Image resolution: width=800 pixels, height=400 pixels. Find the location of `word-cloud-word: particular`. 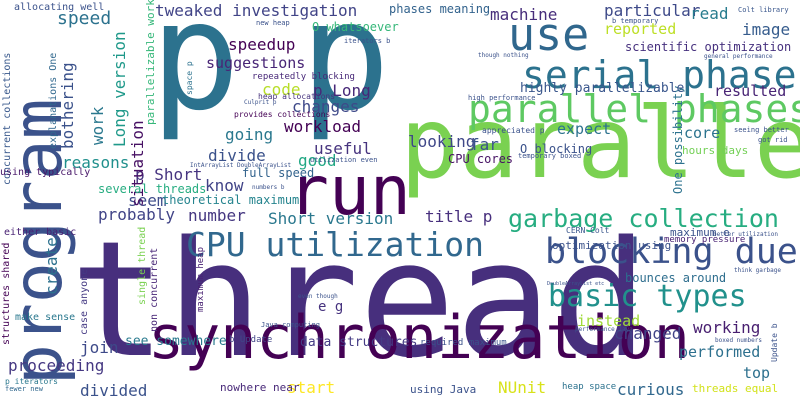

word-cloud-word: particular is located at coordinates (652, 10).